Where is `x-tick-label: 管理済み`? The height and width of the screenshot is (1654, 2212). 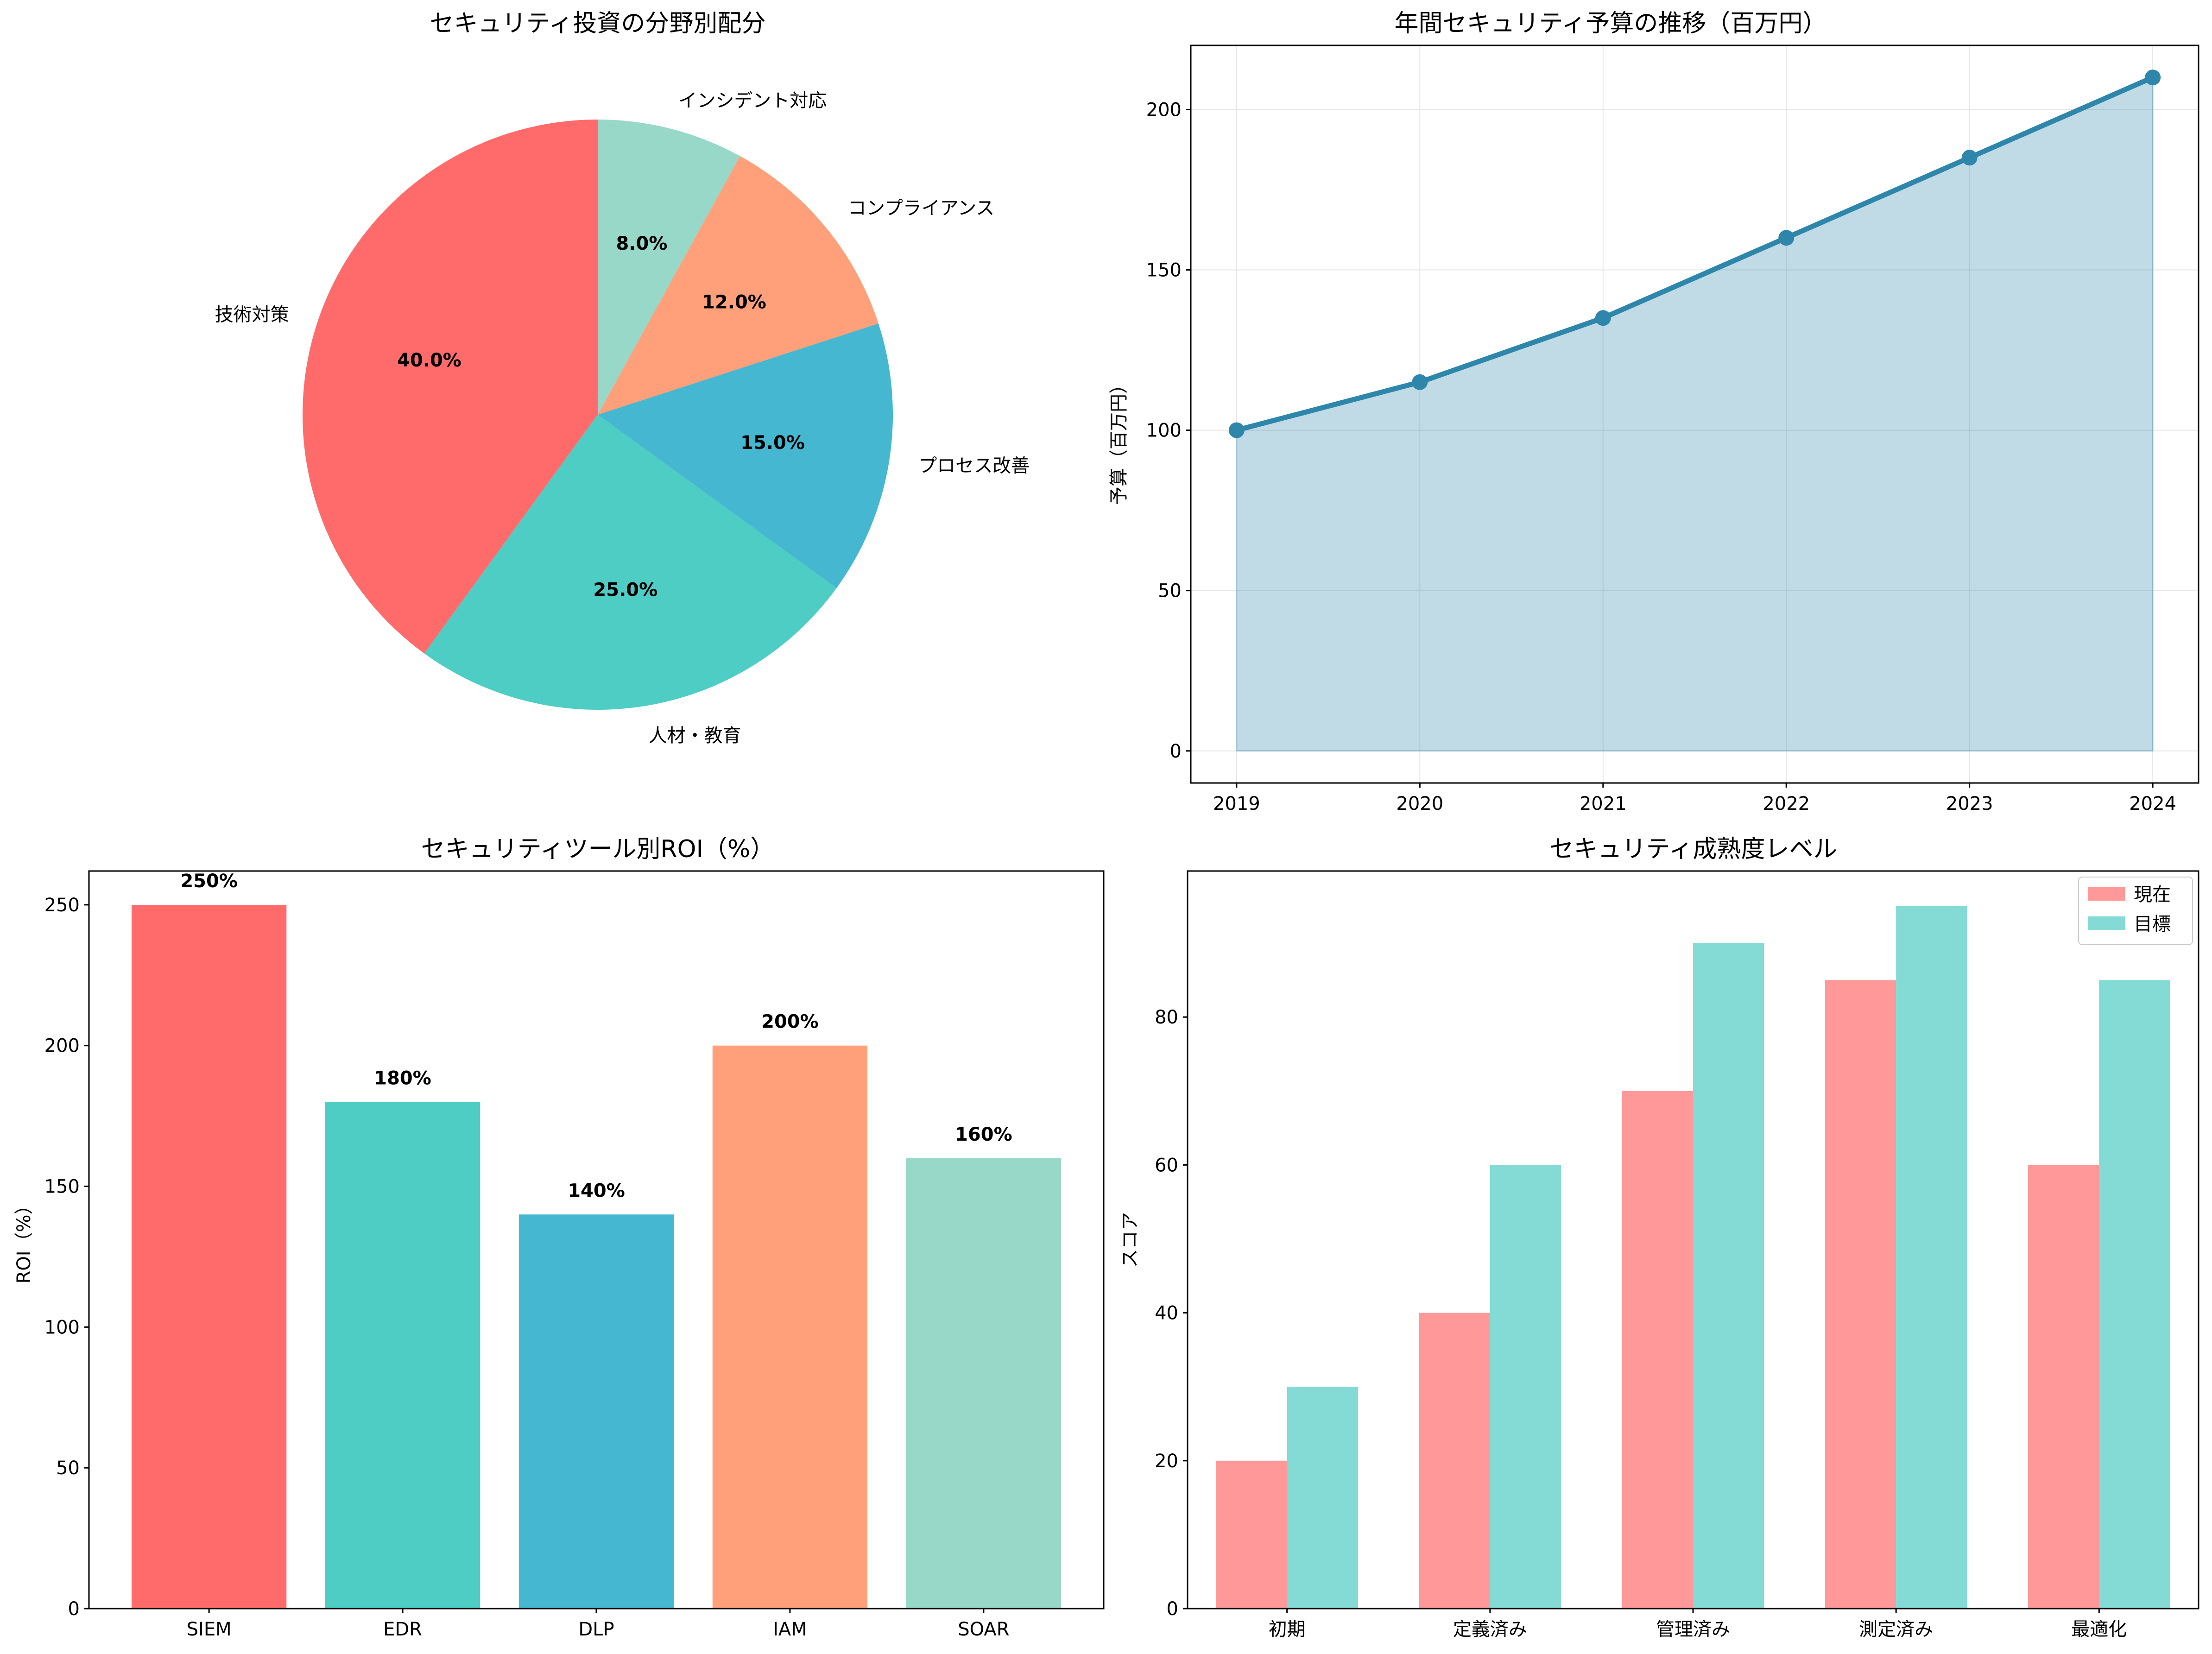
x-tick-label: 管理済み is located at coordinates (1693, 1629).